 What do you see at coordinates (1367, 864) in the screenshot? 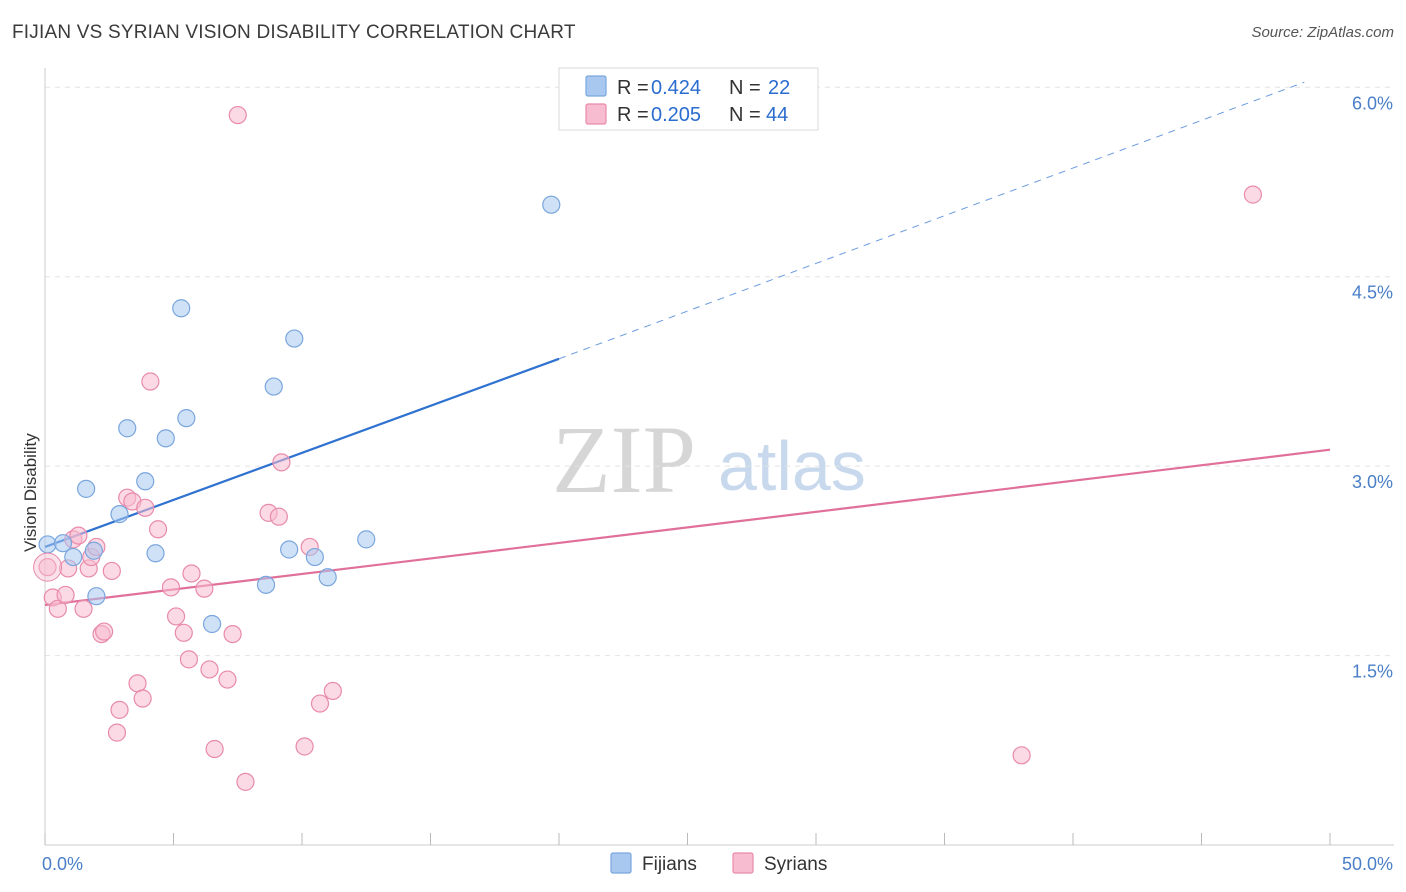
I see `x-tick-label-max: 50.0%` at bounding box center [1367, 864].